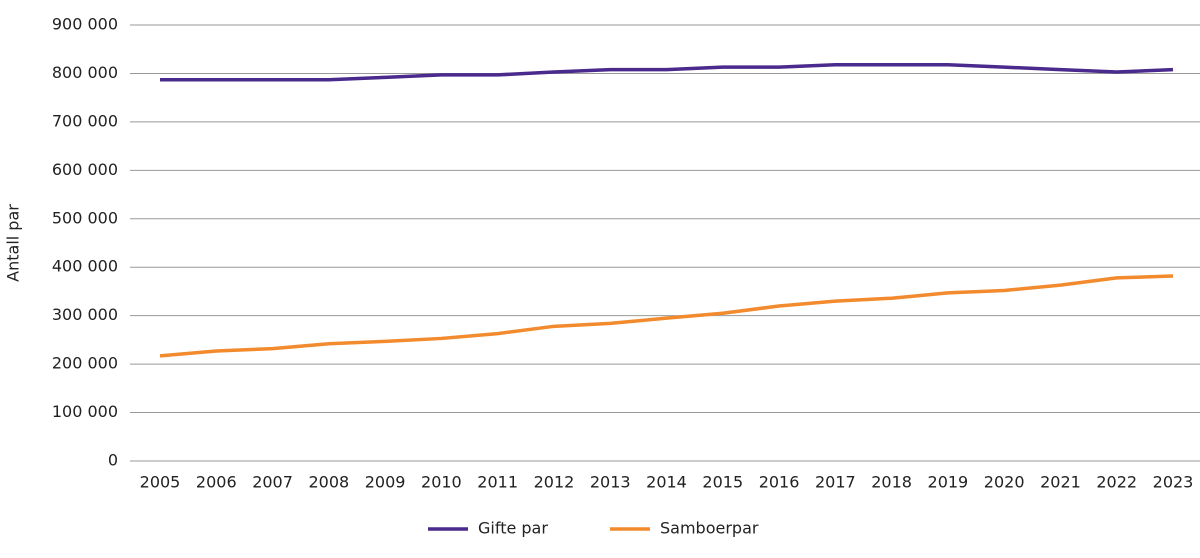 The image size is (1200, 558). What do you see at coordinates (85, 24) in the screenshot?
I see `y-tick-label: 900 000` at bounding box center [85, 24].